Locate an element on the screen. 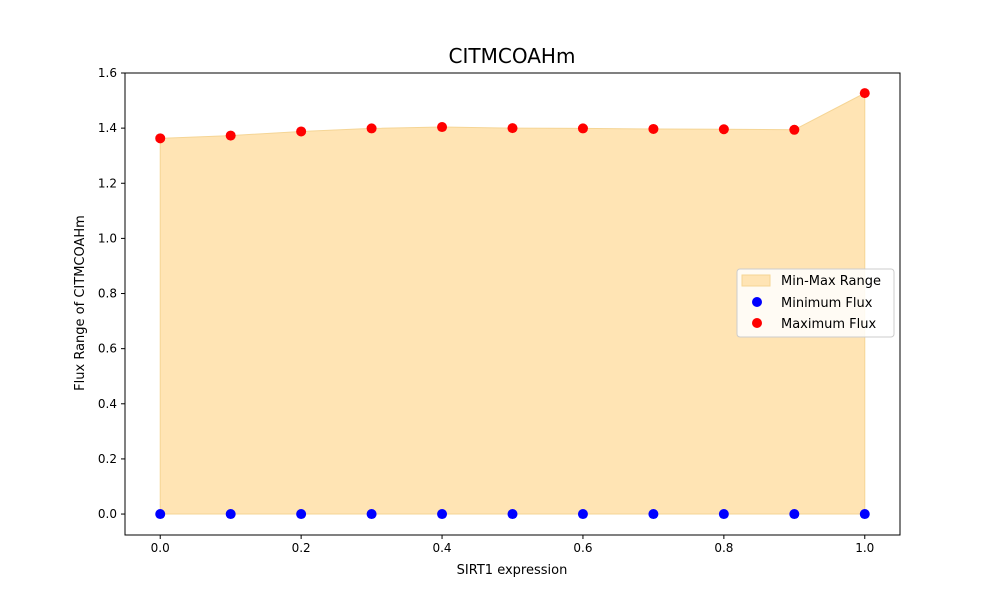  y-axis-label: Flux Range of CITMCOAHm is located at coordinates (80, 303).